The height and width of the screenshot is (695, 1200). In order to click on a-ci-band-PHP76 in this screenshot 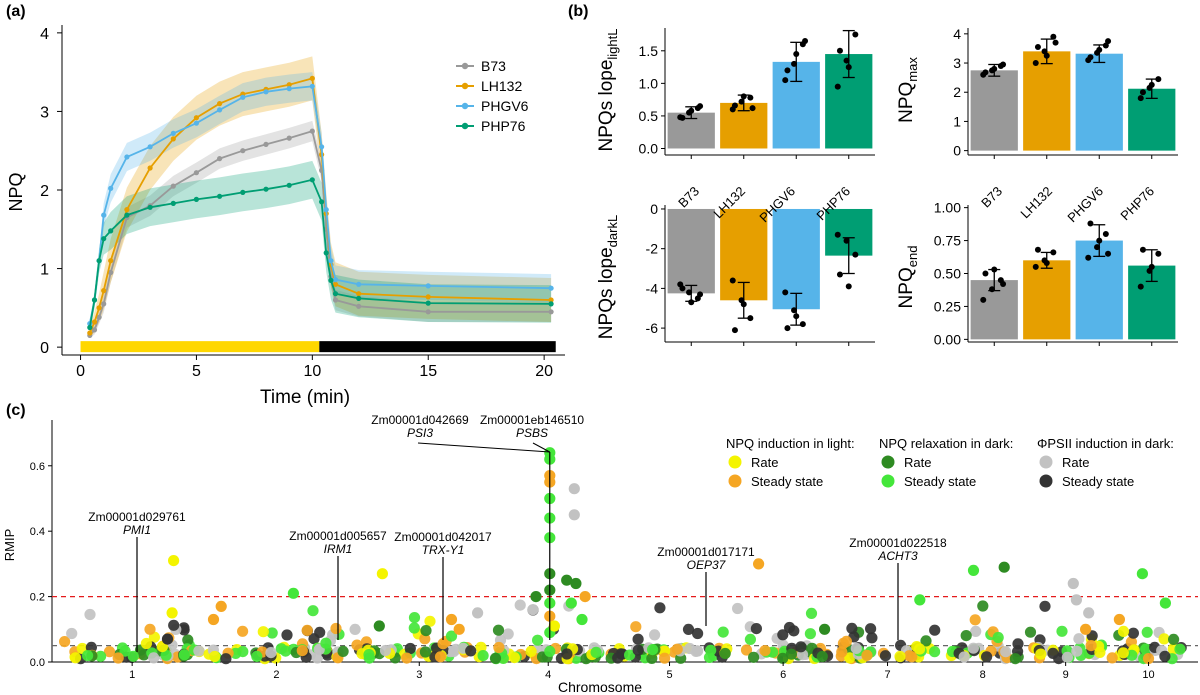, I will do `click(320, 246)`.